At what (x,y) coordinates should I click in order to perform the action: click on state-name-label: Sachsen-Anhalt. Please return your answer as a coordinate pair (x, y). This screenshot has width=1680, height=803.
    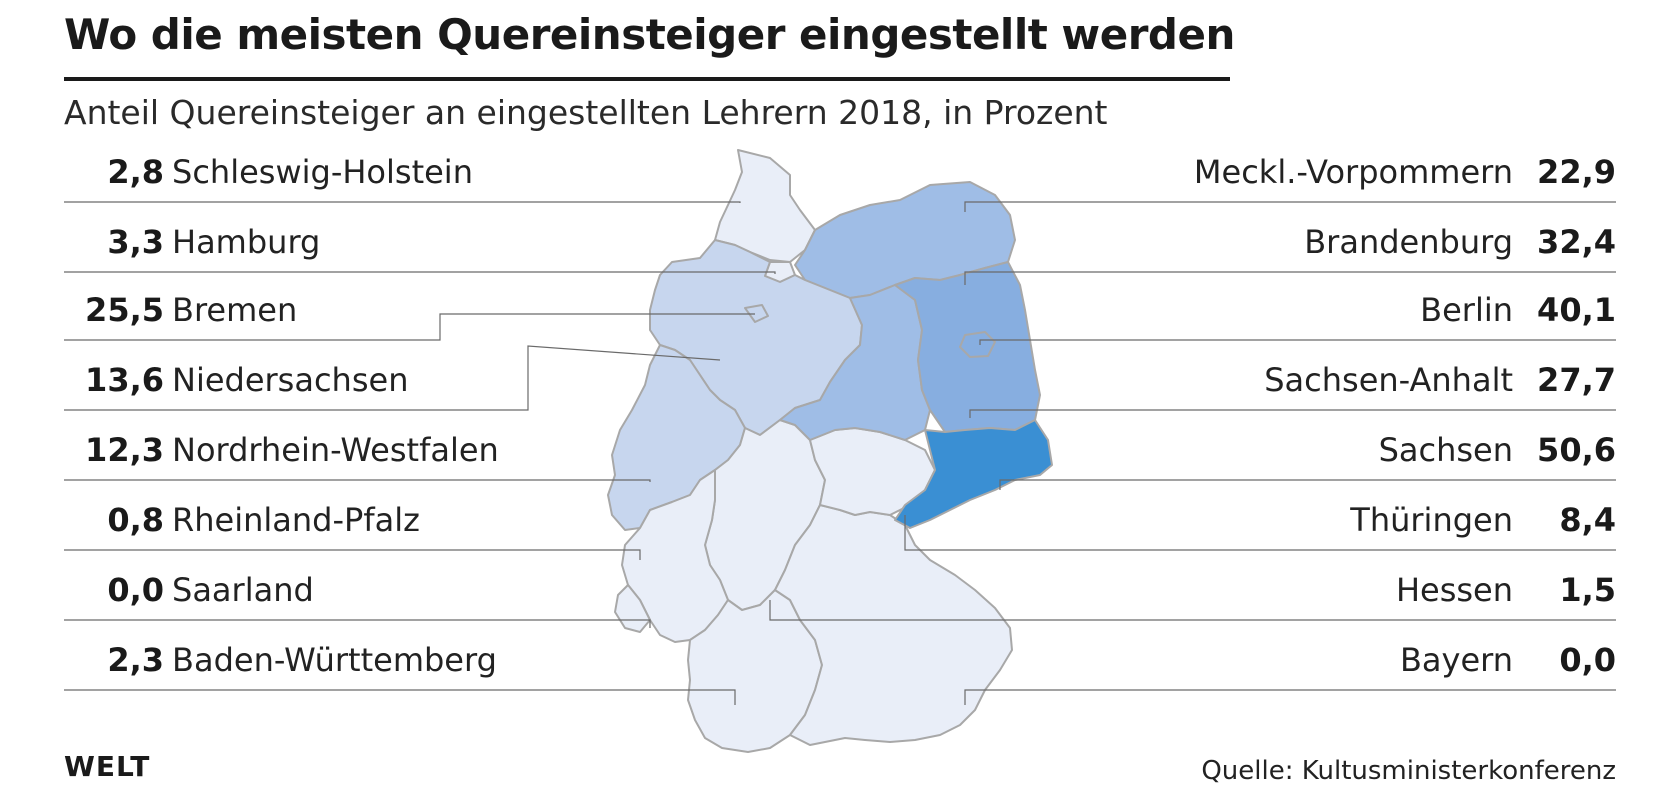
    Looking at the image, I should click on (1388, 380).